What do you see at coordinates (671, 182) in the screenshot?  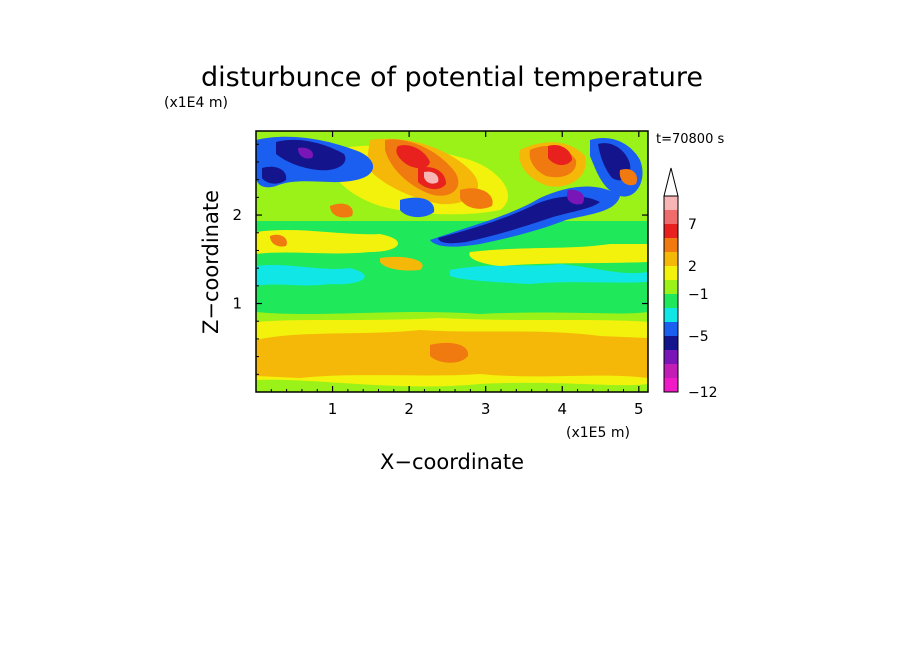 I see `colorbar-extend-arrow` at bounding box center [671, 182].